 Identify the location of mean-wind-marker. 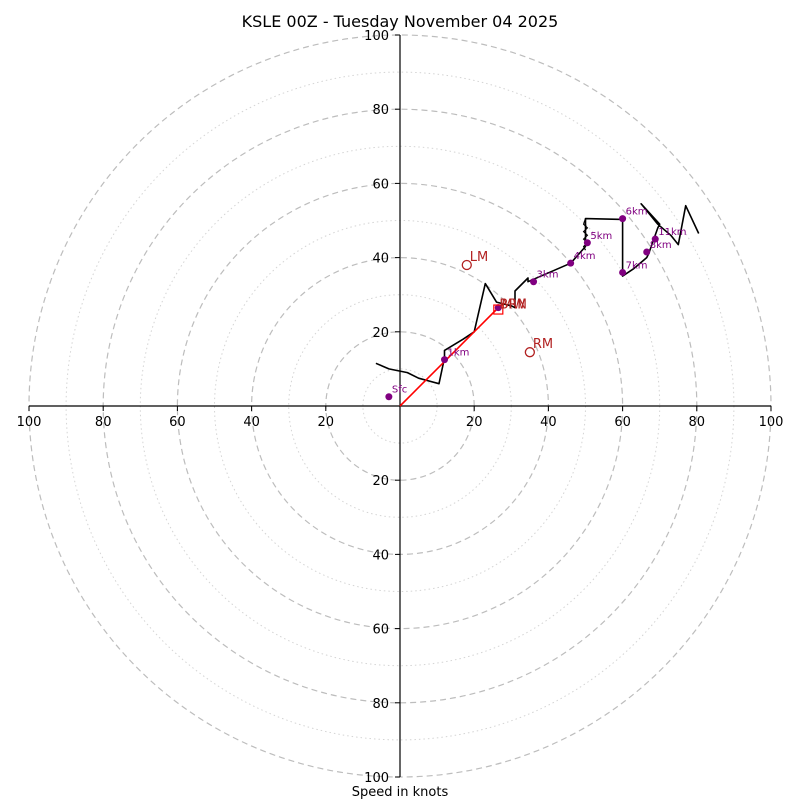
(498, 309).